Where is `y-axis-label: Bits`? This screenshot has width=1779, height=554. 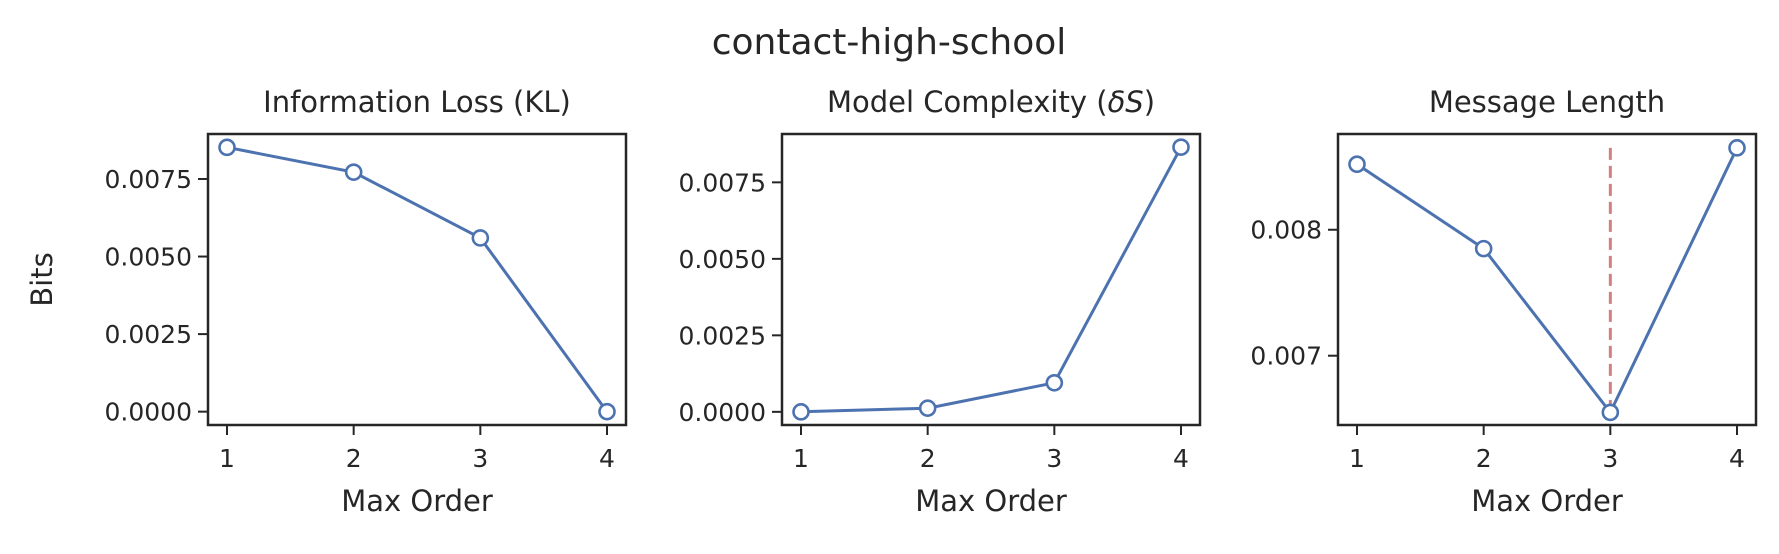 y-axis-label: Bits is located at coordinates (42, 279).